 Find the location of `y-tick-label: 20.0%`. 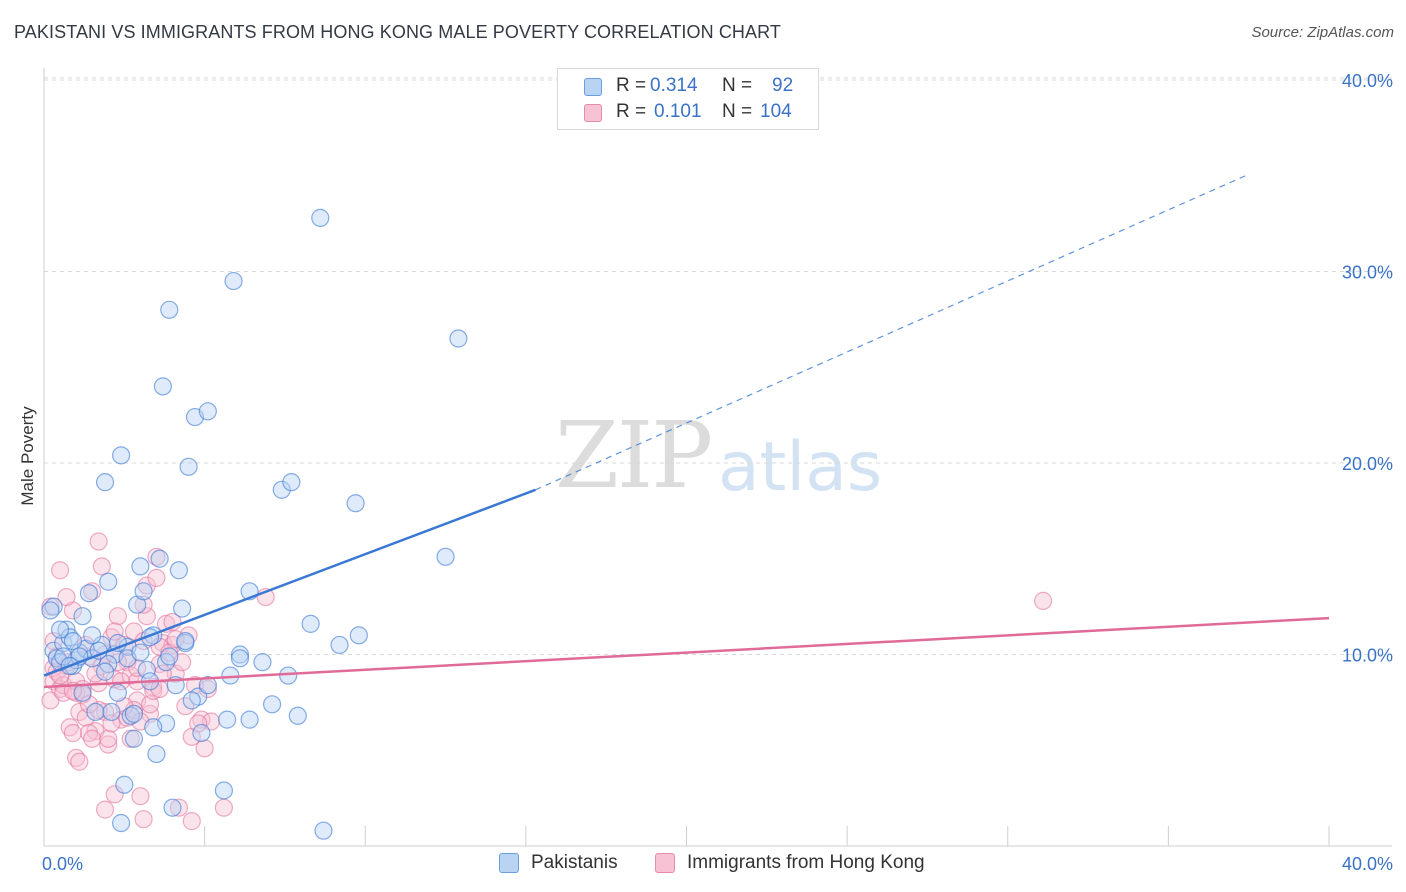

y-tick-label: 20.0% is located at coordinates (1367, 464).